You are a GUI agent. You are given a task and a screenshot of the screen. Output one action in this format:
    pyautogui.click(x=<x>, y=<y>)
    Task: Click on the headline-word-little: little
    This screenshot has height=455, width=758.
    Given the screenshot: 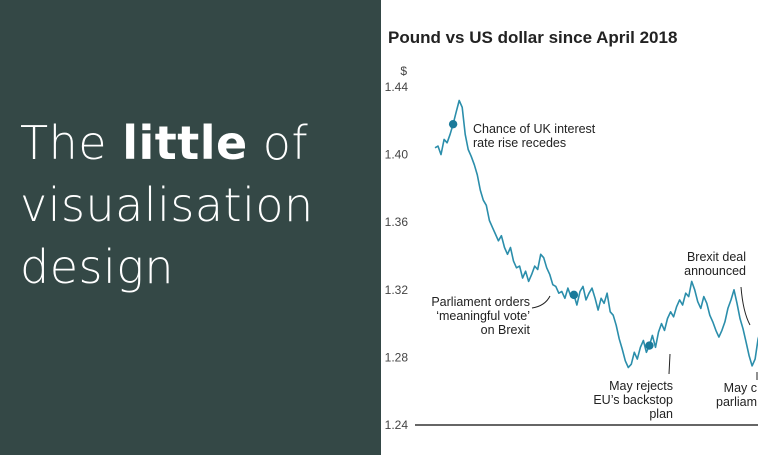 What is the action you would take?
    pyautogui.click(x=185, y=143)
    